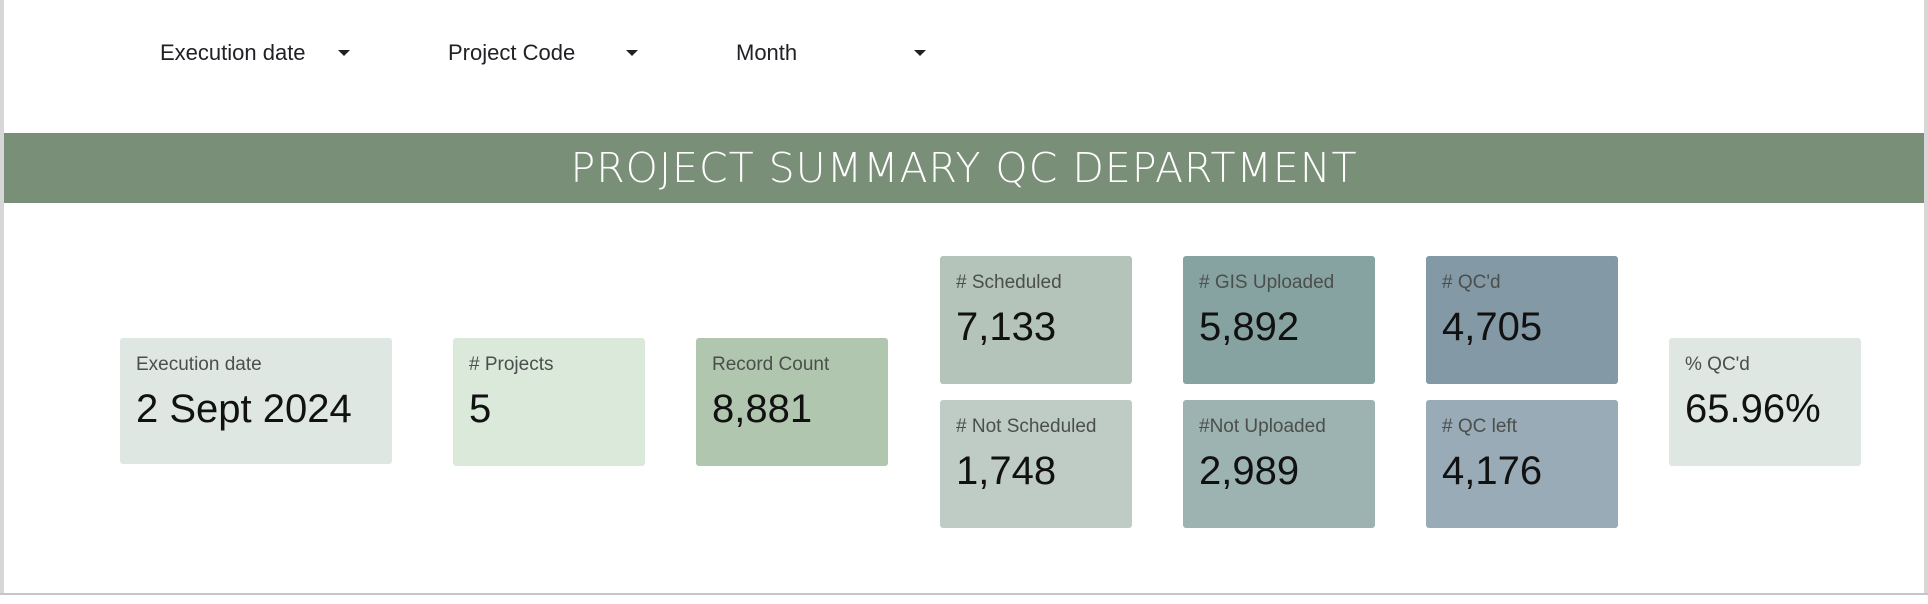 This screenshot has height=604, width=1928. What do you see at coordinates (767, 52) in the screenshot?
I see `month-filter-label: Month` at bounding box center [767, 52].